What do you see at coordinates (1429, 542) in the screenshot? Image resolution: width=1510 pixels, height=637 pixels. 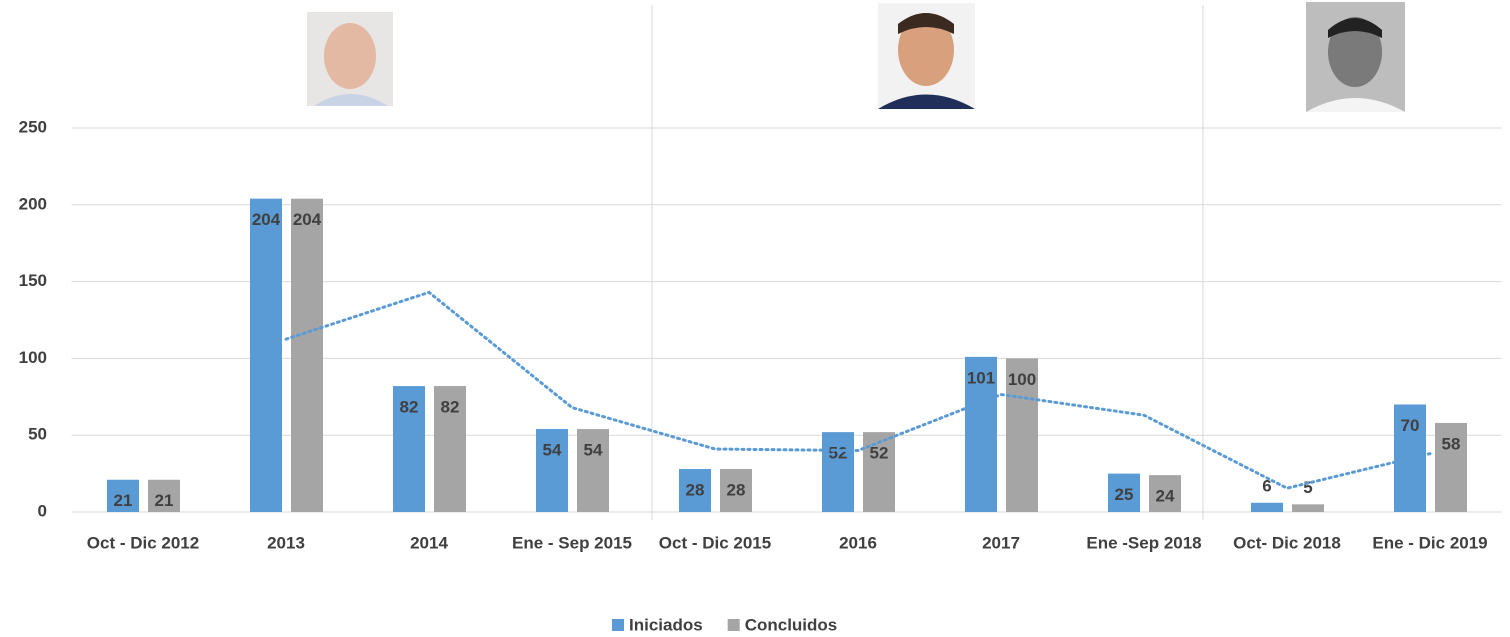 I see `x-tick-label: Ene - Dic 2019` at bounding box center [1429, 542].